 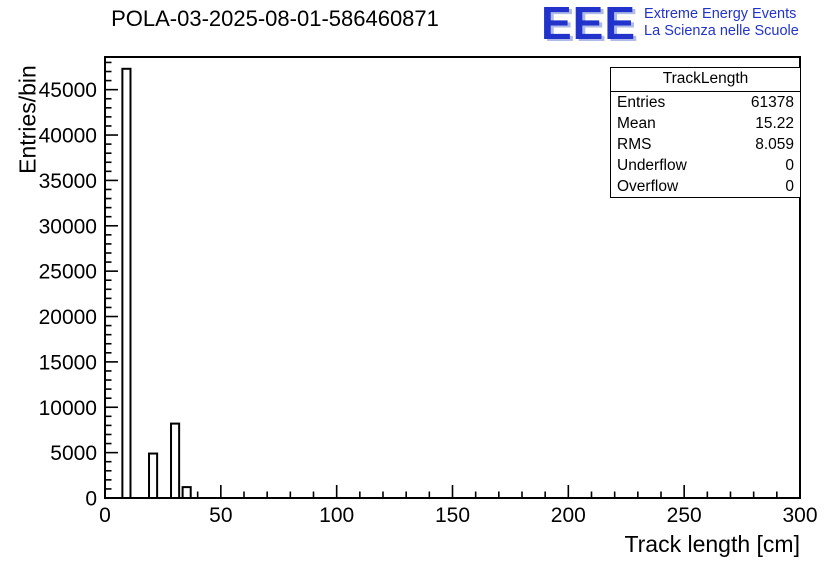 I want to click on tick-label: 25000, so click(x=68, y=272).